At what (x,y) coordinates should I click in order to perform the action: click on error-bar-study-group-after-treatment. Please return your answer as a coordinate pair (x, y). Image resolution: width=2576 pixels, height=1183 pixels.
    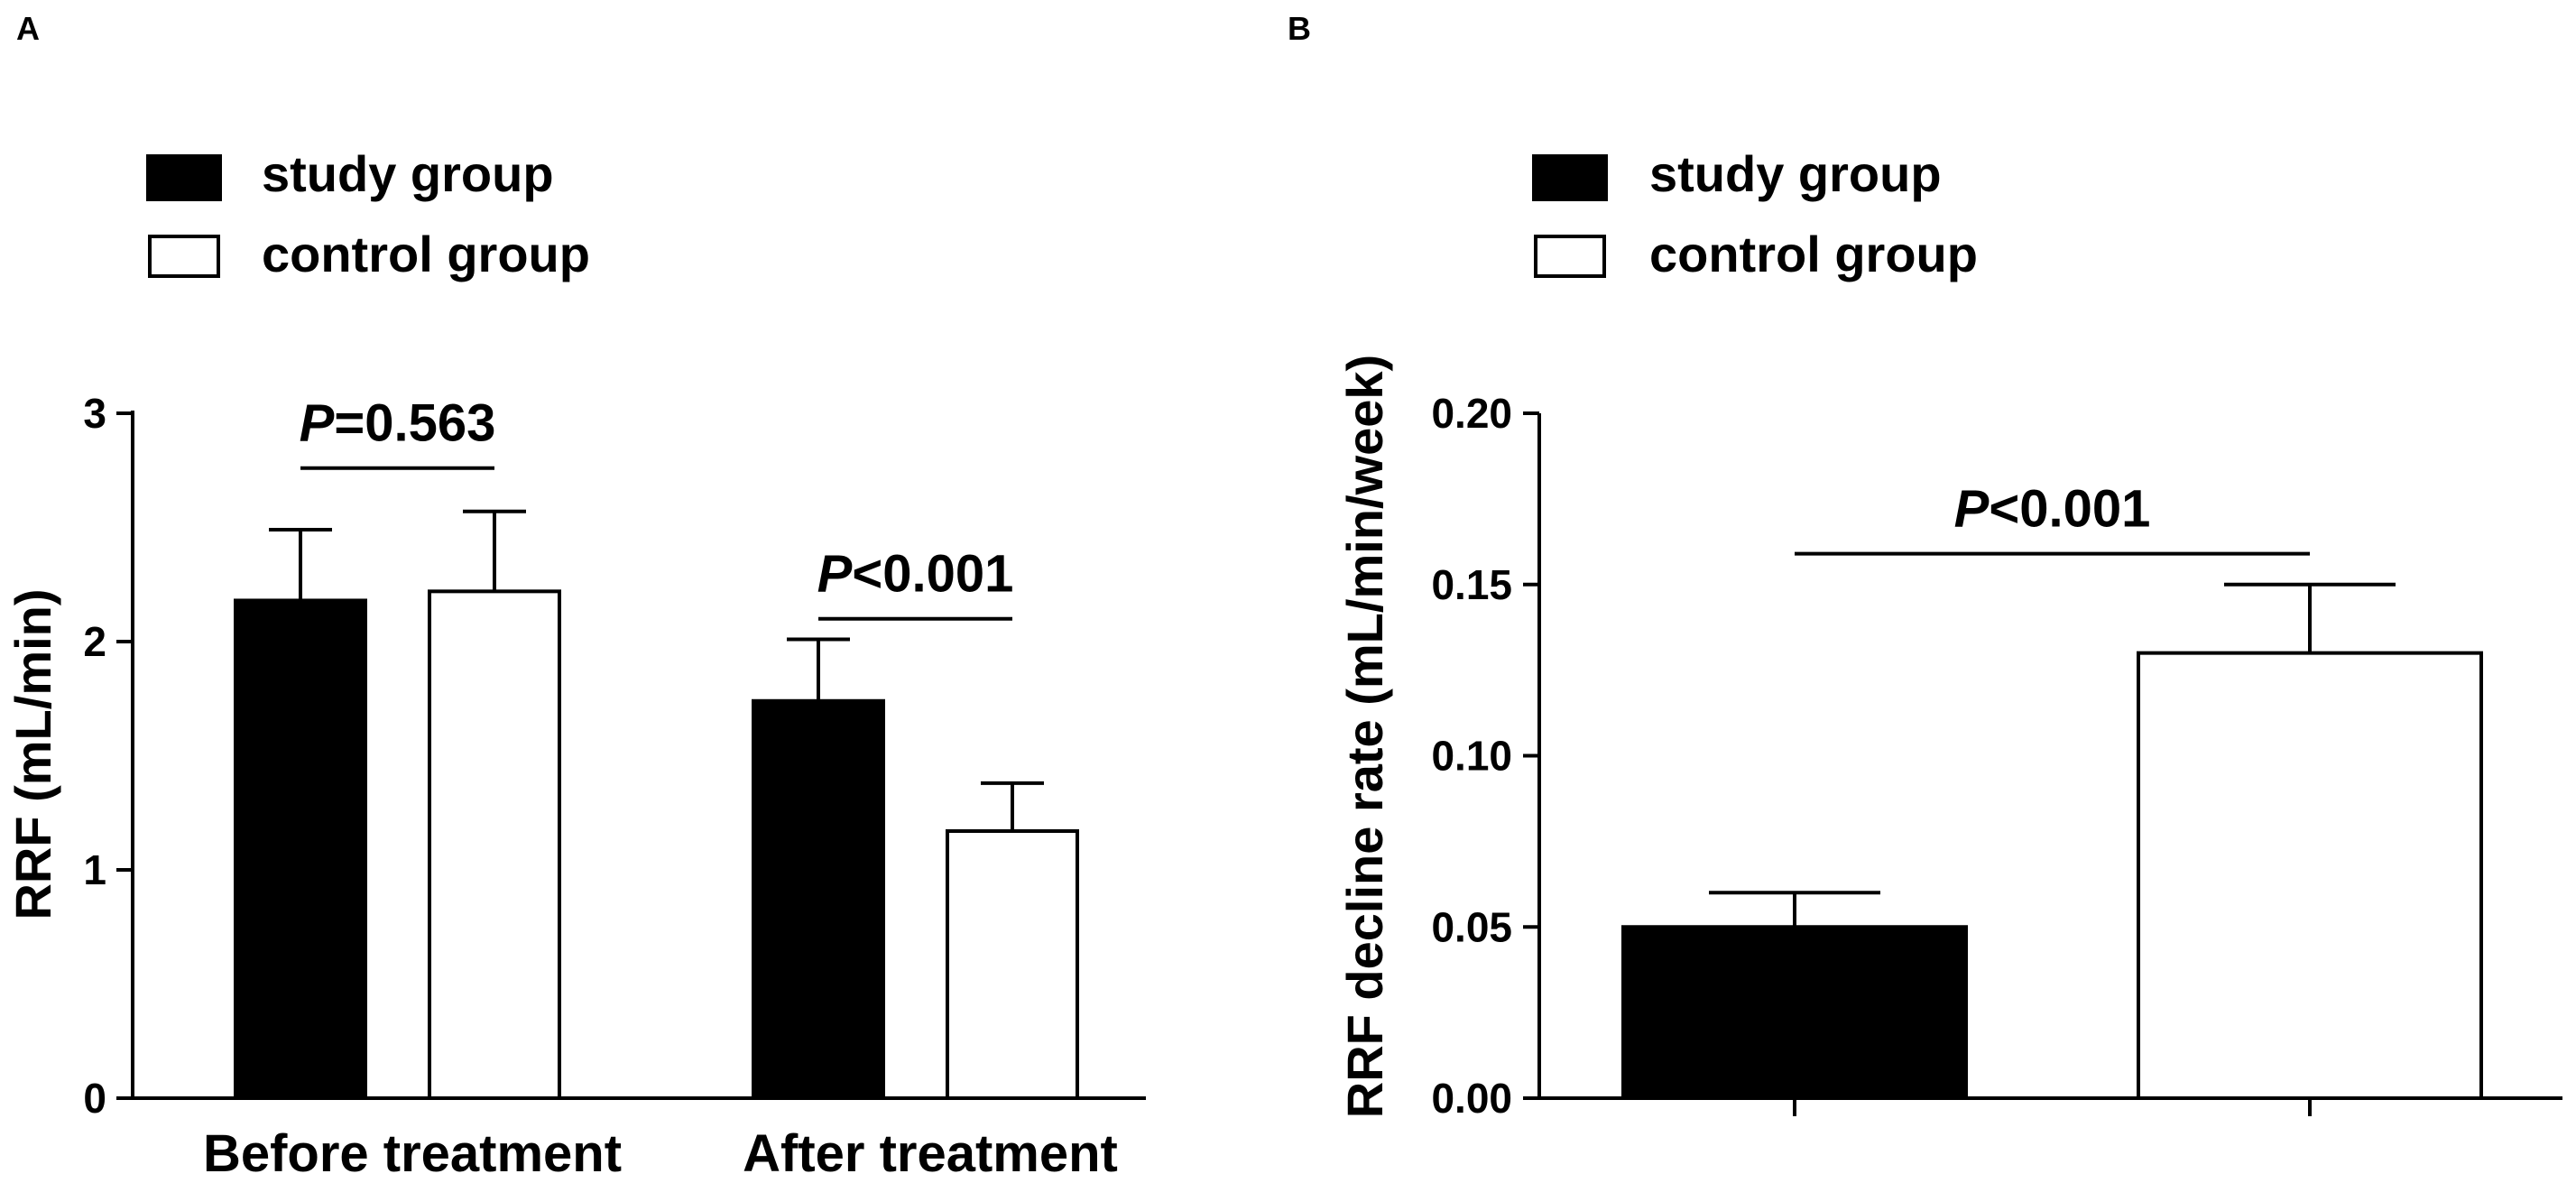
    Looking at the image, I should click on (818, 669).